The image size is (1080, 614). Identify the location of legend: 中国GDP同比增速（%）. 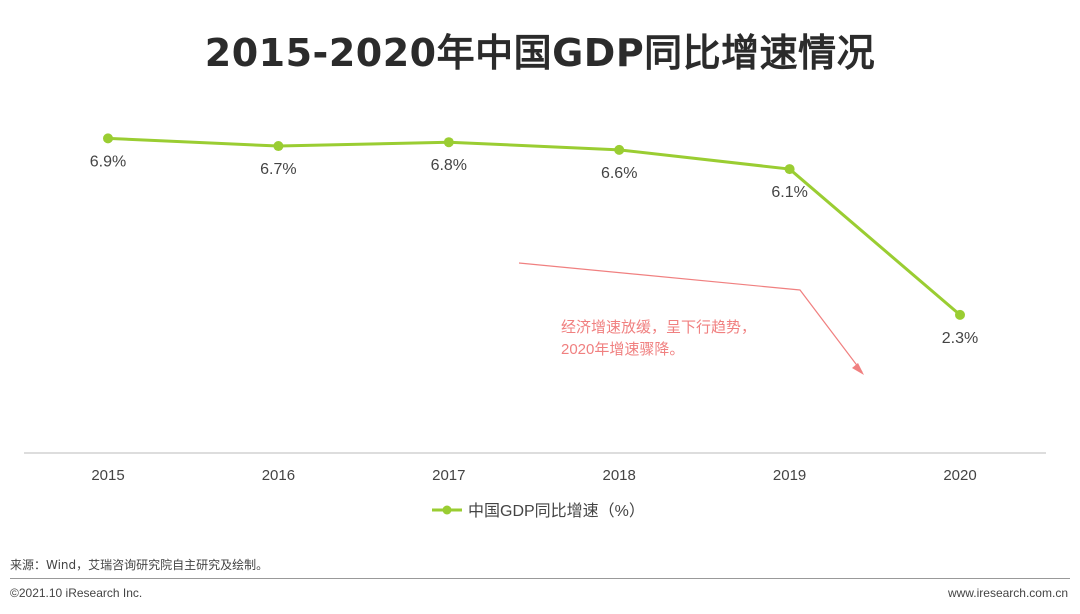
(538, 511).